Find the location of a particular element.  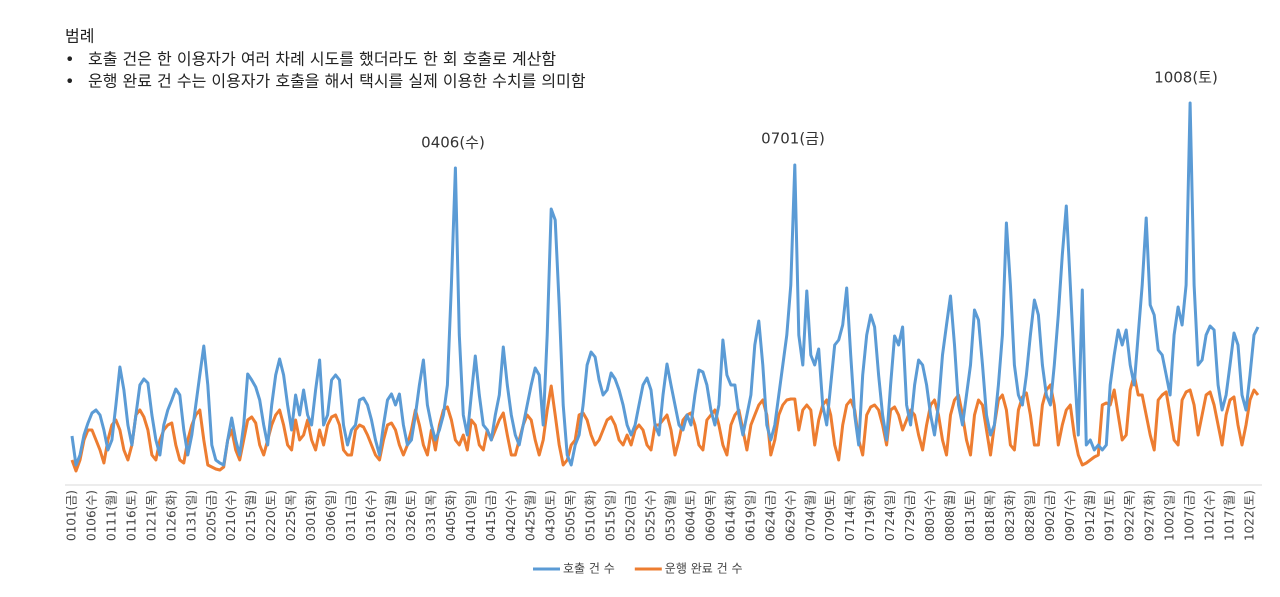

x-tick-label: 0520(금) is located at coordinates (631, 515).